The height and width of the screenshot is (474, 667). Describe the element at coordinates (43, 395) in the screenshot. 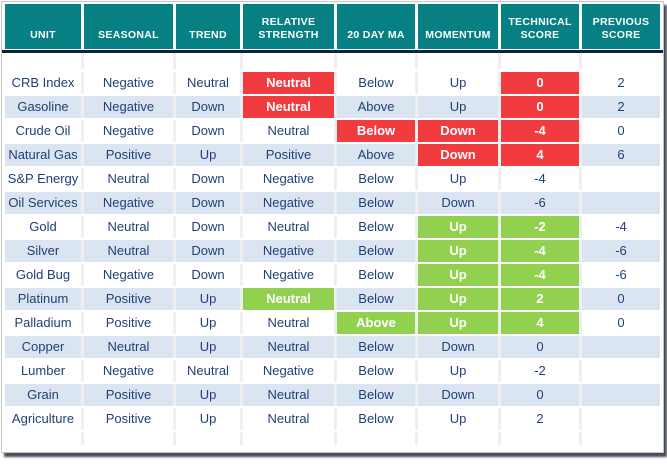

I see `cell-unit: Grain` at that location.